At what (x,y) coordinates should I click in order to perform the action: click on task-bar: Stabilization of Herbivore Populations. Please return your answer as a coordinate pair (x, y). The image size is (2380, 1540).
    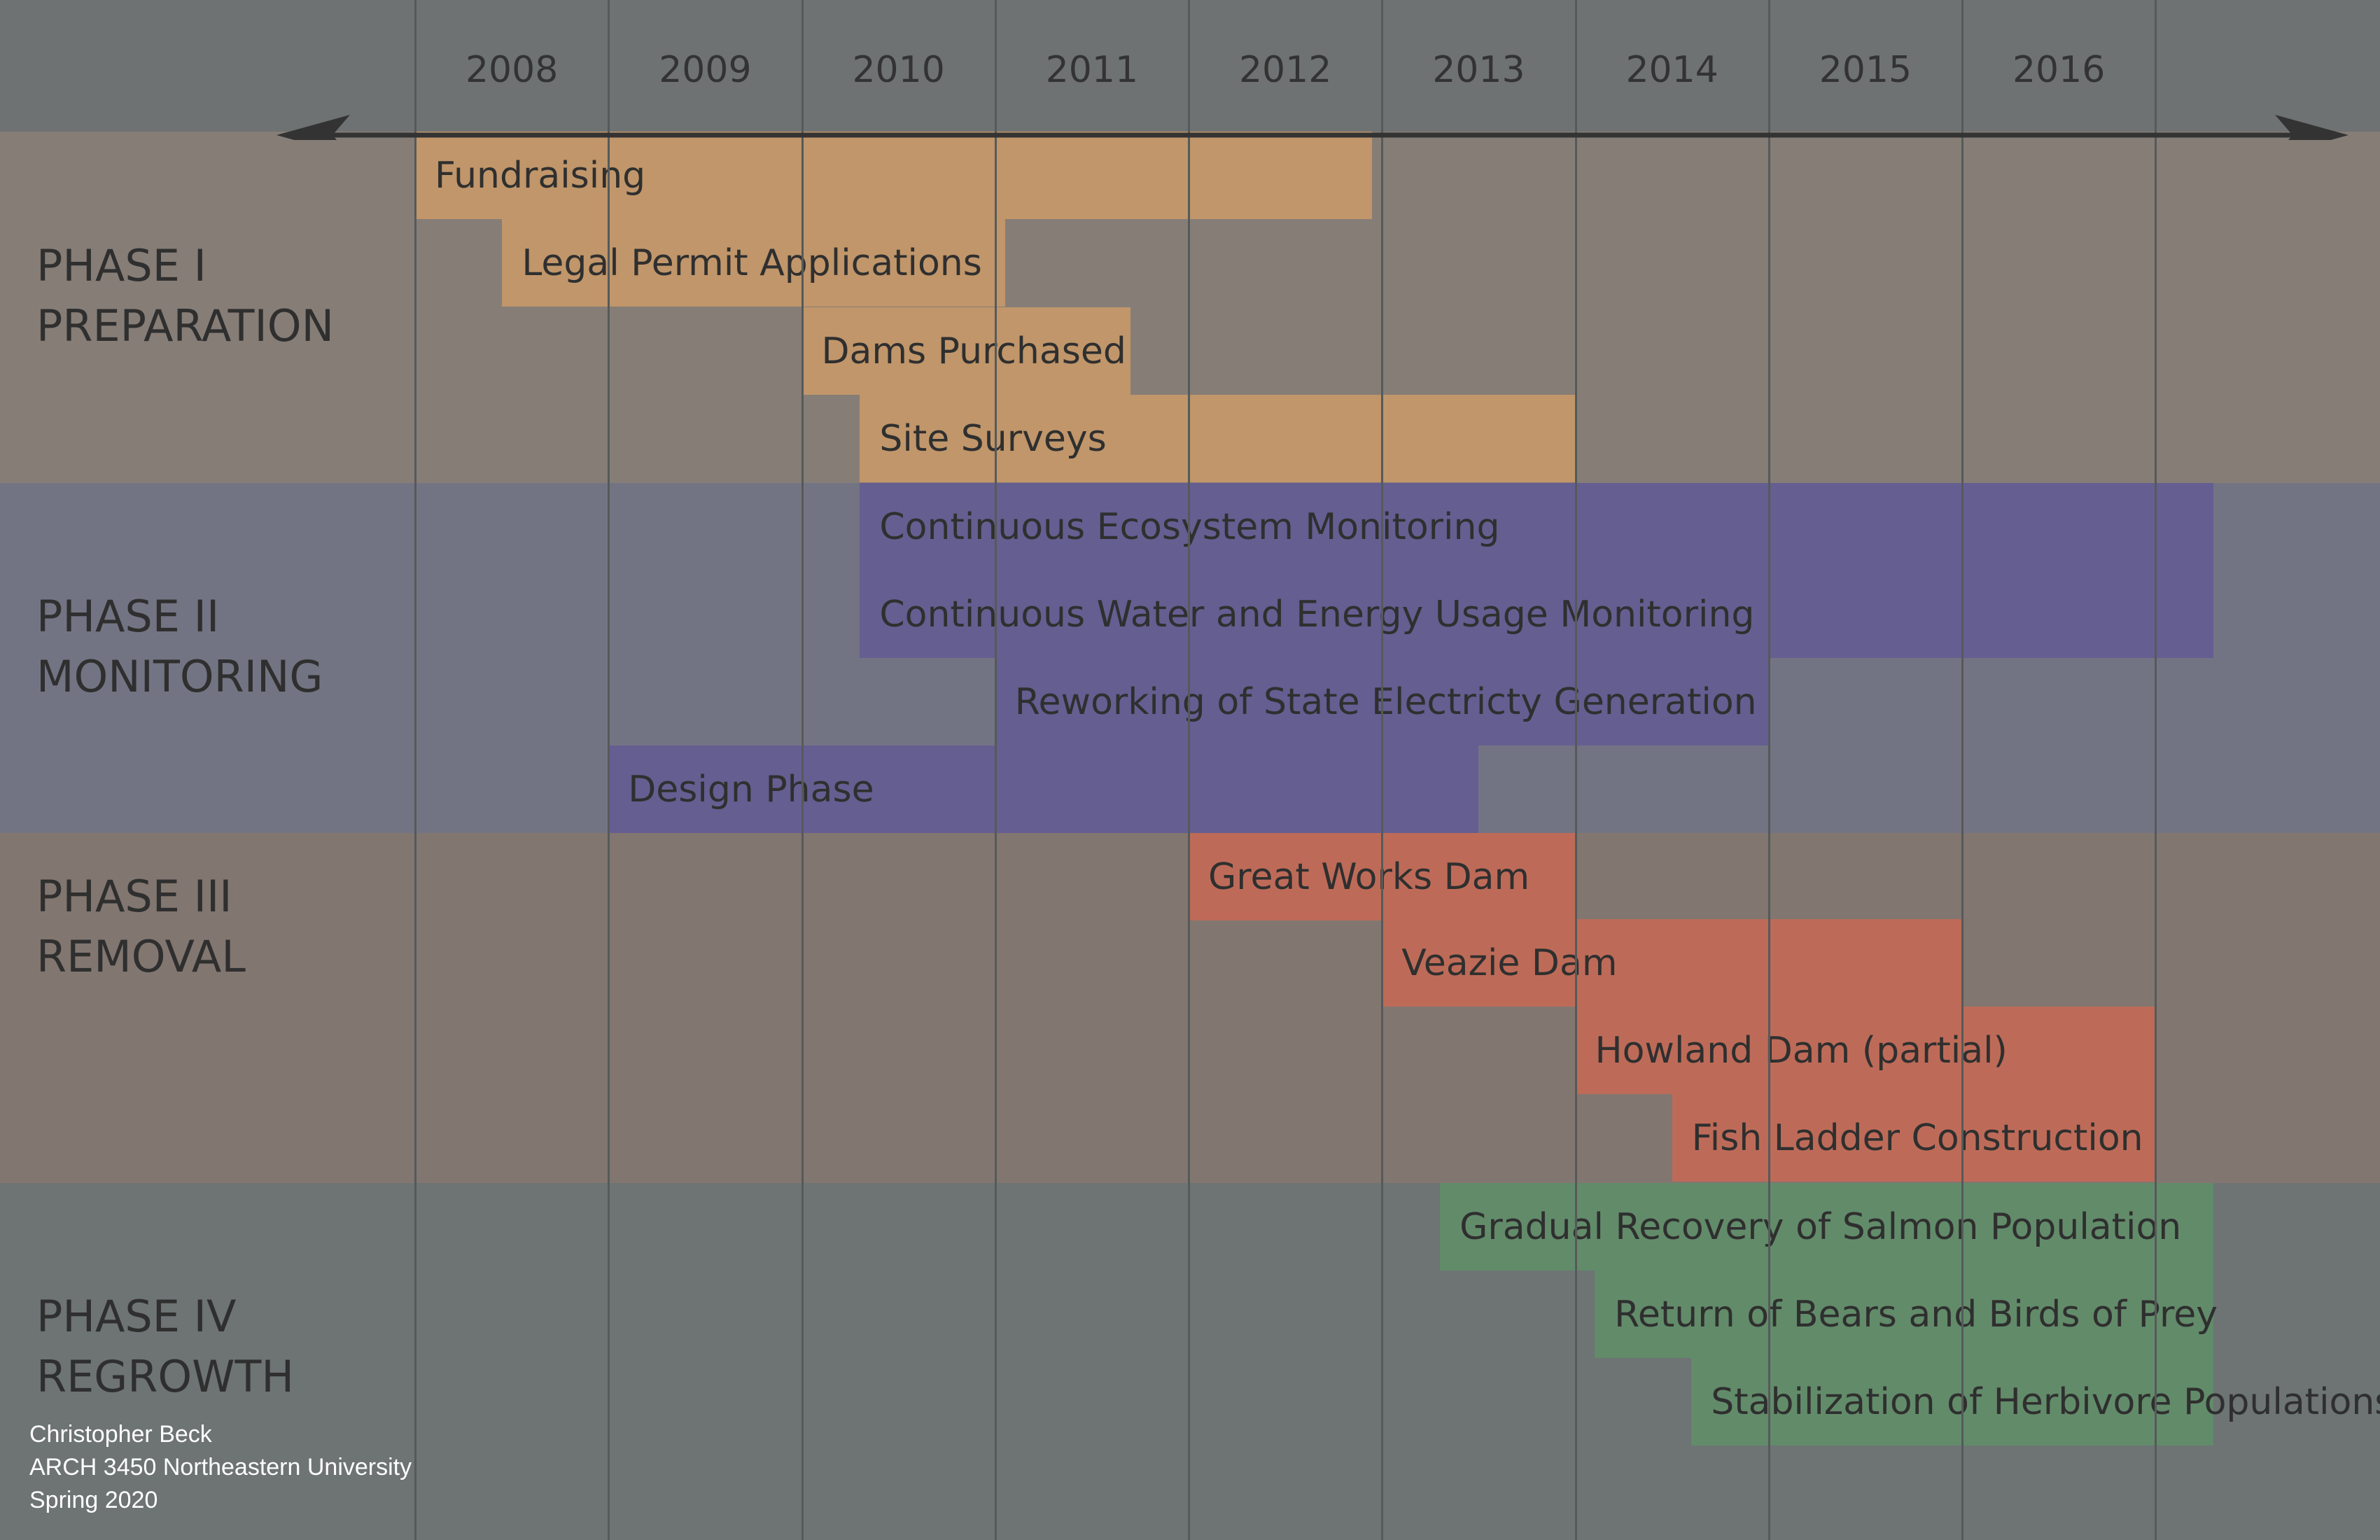
    Looking at the image, I should click on (2035, 1402).